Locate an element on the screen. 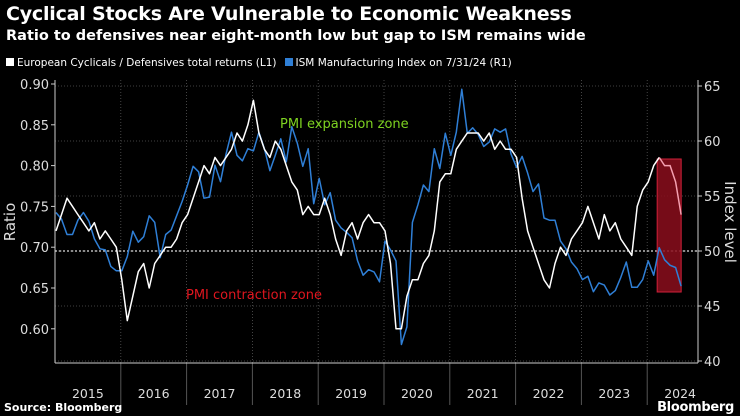 Image resolution: width=740 pixels, height=416 pixels. legend-item-ism: ISM Manufacturing Index on 7/31/24 (R1) is located at coordinates (398, 63).